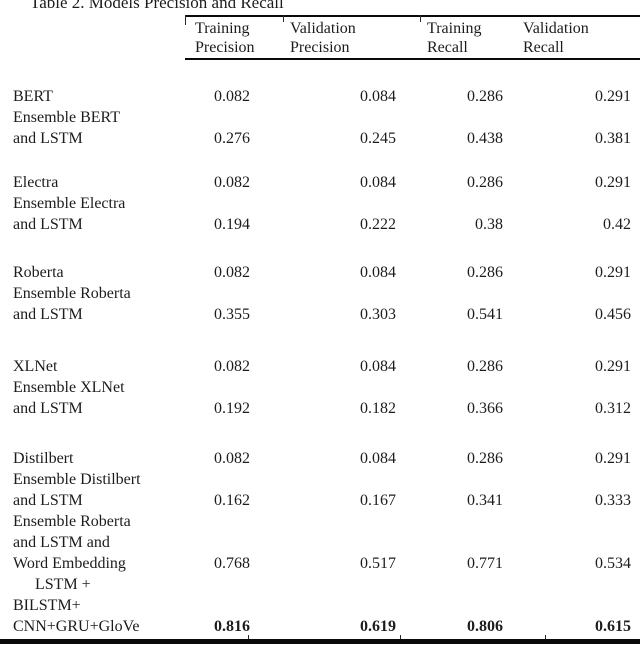 Image resolution: width=640 pixels, height=647 pixels. Describe the element at coordinates (485, 314) in the screenshot. I see `training-recall-value: 0.541` at that location.